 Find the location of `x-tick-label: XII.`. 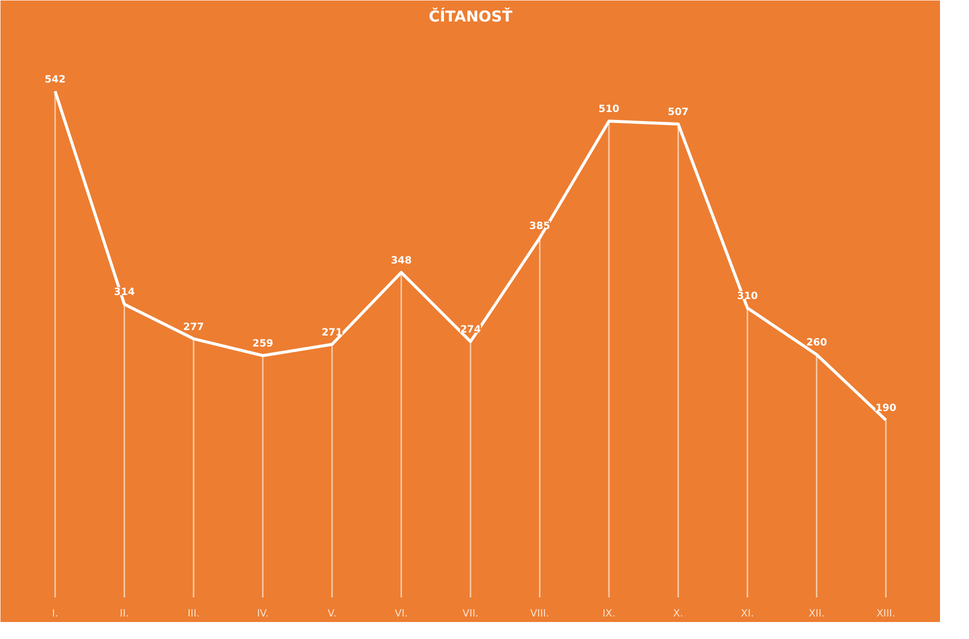

x-tick-label: XII. is located at coordinates (816, 614).